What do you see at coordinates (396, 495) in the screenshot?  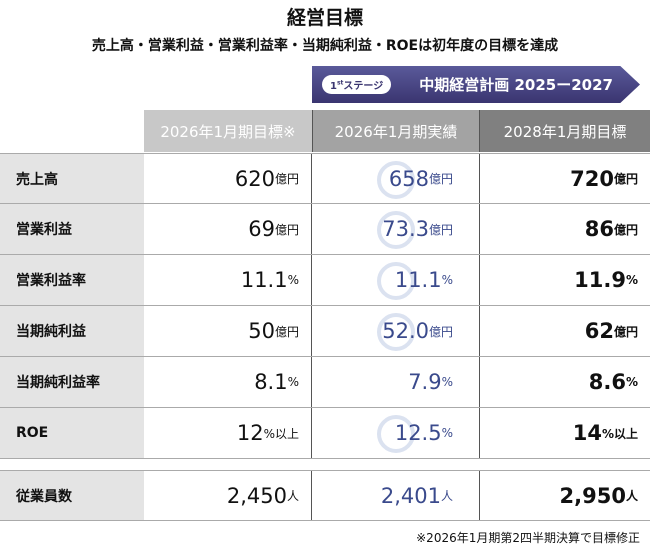 I see `actual-2026-cell: 2,401 人` at bounding box center [396, 495].